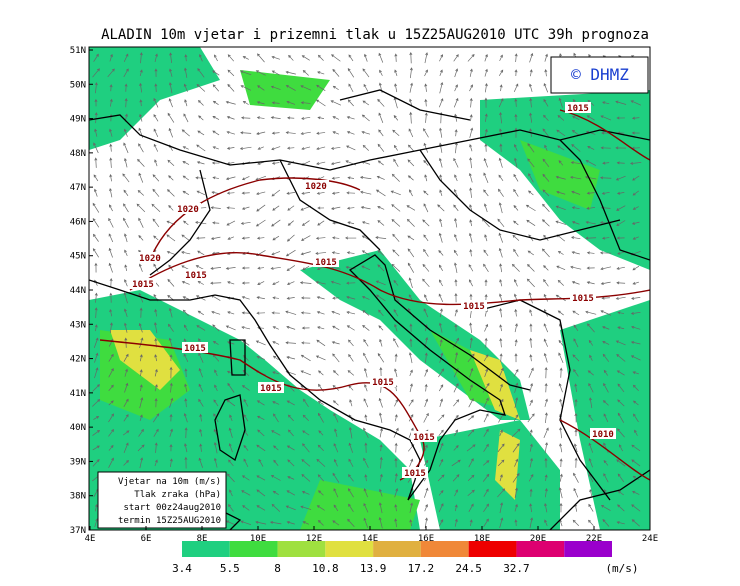  Describe the element at coordinates (78, 462) in the screenshot. I see `lat-label: 39N` at that location.